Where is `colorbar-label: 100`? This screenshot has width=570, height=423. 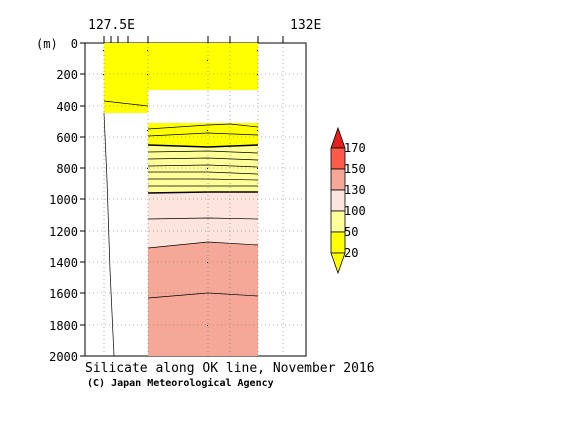 colorbar-label: 100 is located at coordinates (355, 211).